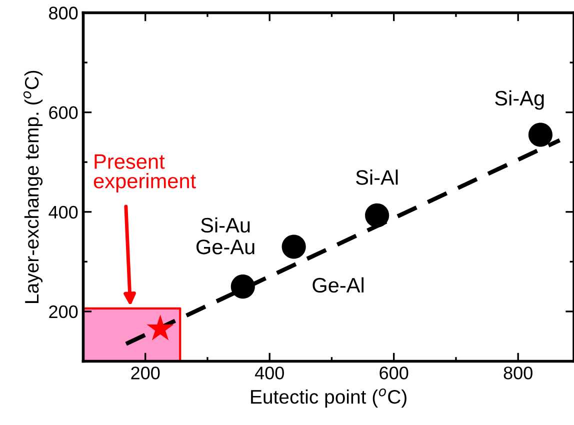 The height and width of the screenshot is (425, 574). Describe the element at coordinates (338, 285) in the screenshot. I see `annotation: Ge-Al` at that location.